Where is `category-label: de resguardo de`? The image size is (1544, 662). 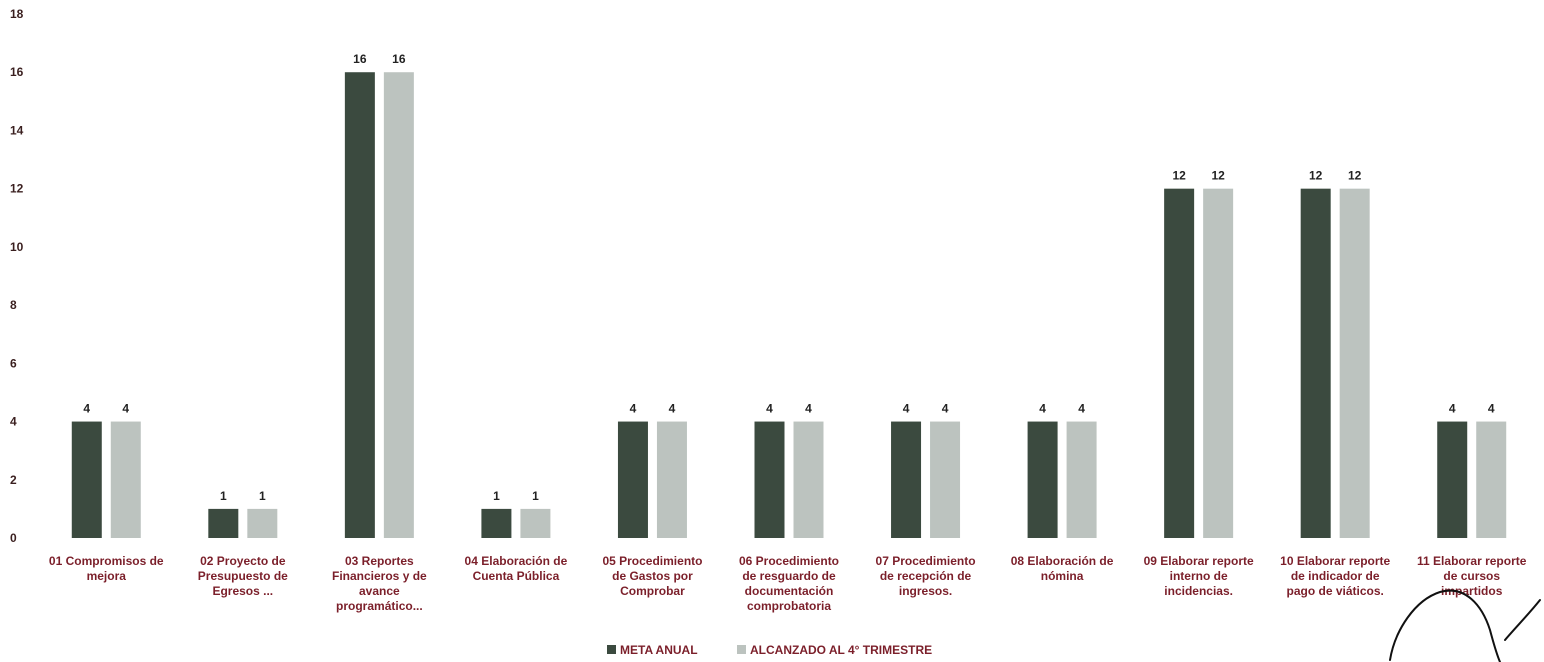 category-label: de resguardo de is located at coordinates (789, 576).